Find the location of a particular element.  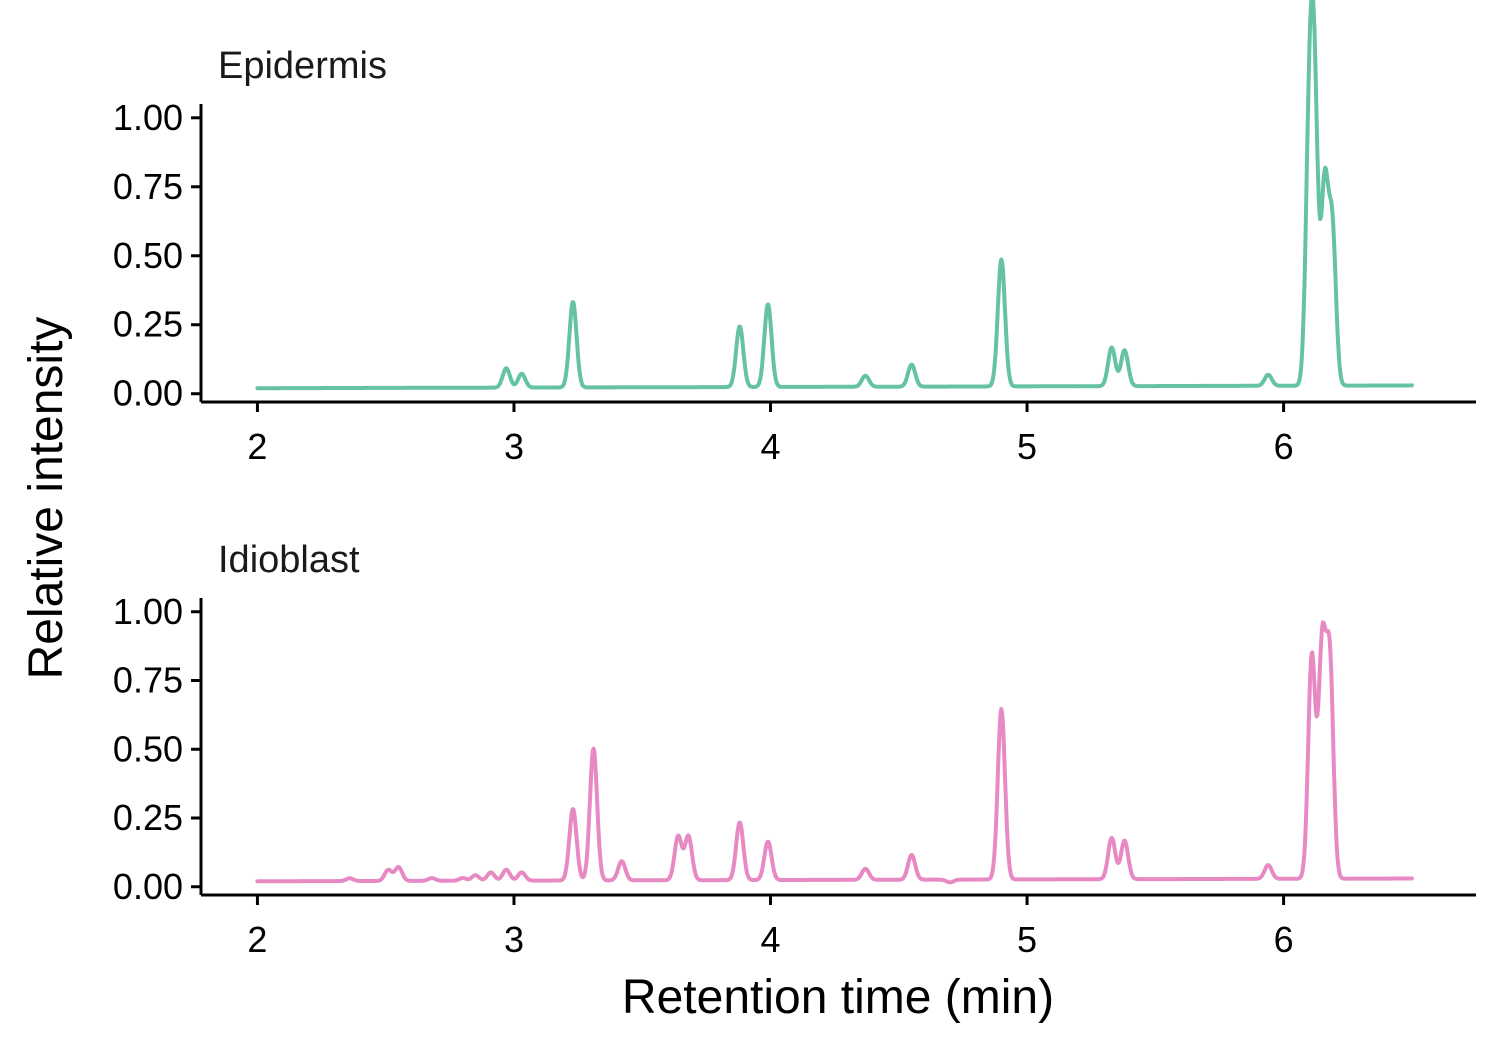

y-axis-title: Relative intensity is located at coordinates (46, 498).